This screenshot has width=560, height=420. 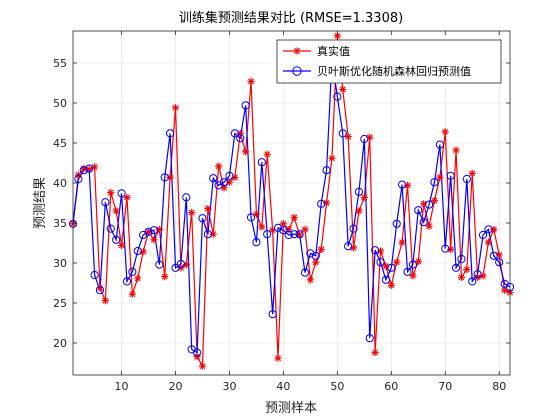 I want to click on x-tick-label: 70, so click(x=445, y=386).